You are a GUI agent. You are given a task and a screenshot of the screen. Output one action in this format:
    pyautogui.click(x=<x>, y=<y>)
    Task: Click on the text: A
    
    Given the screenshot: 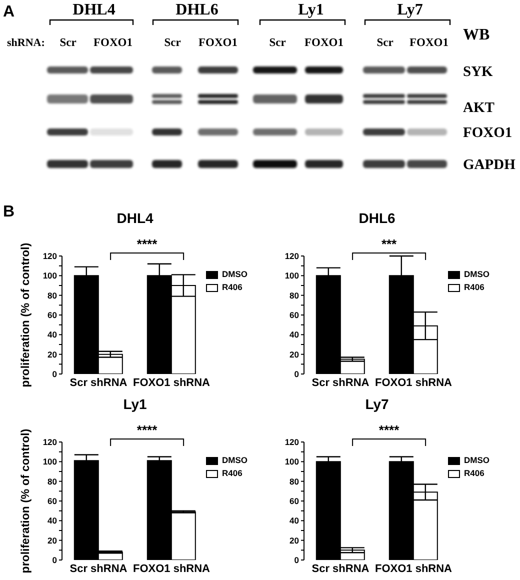 What is the action you would take?
    pyautogui.click(x=9, y=12)
    